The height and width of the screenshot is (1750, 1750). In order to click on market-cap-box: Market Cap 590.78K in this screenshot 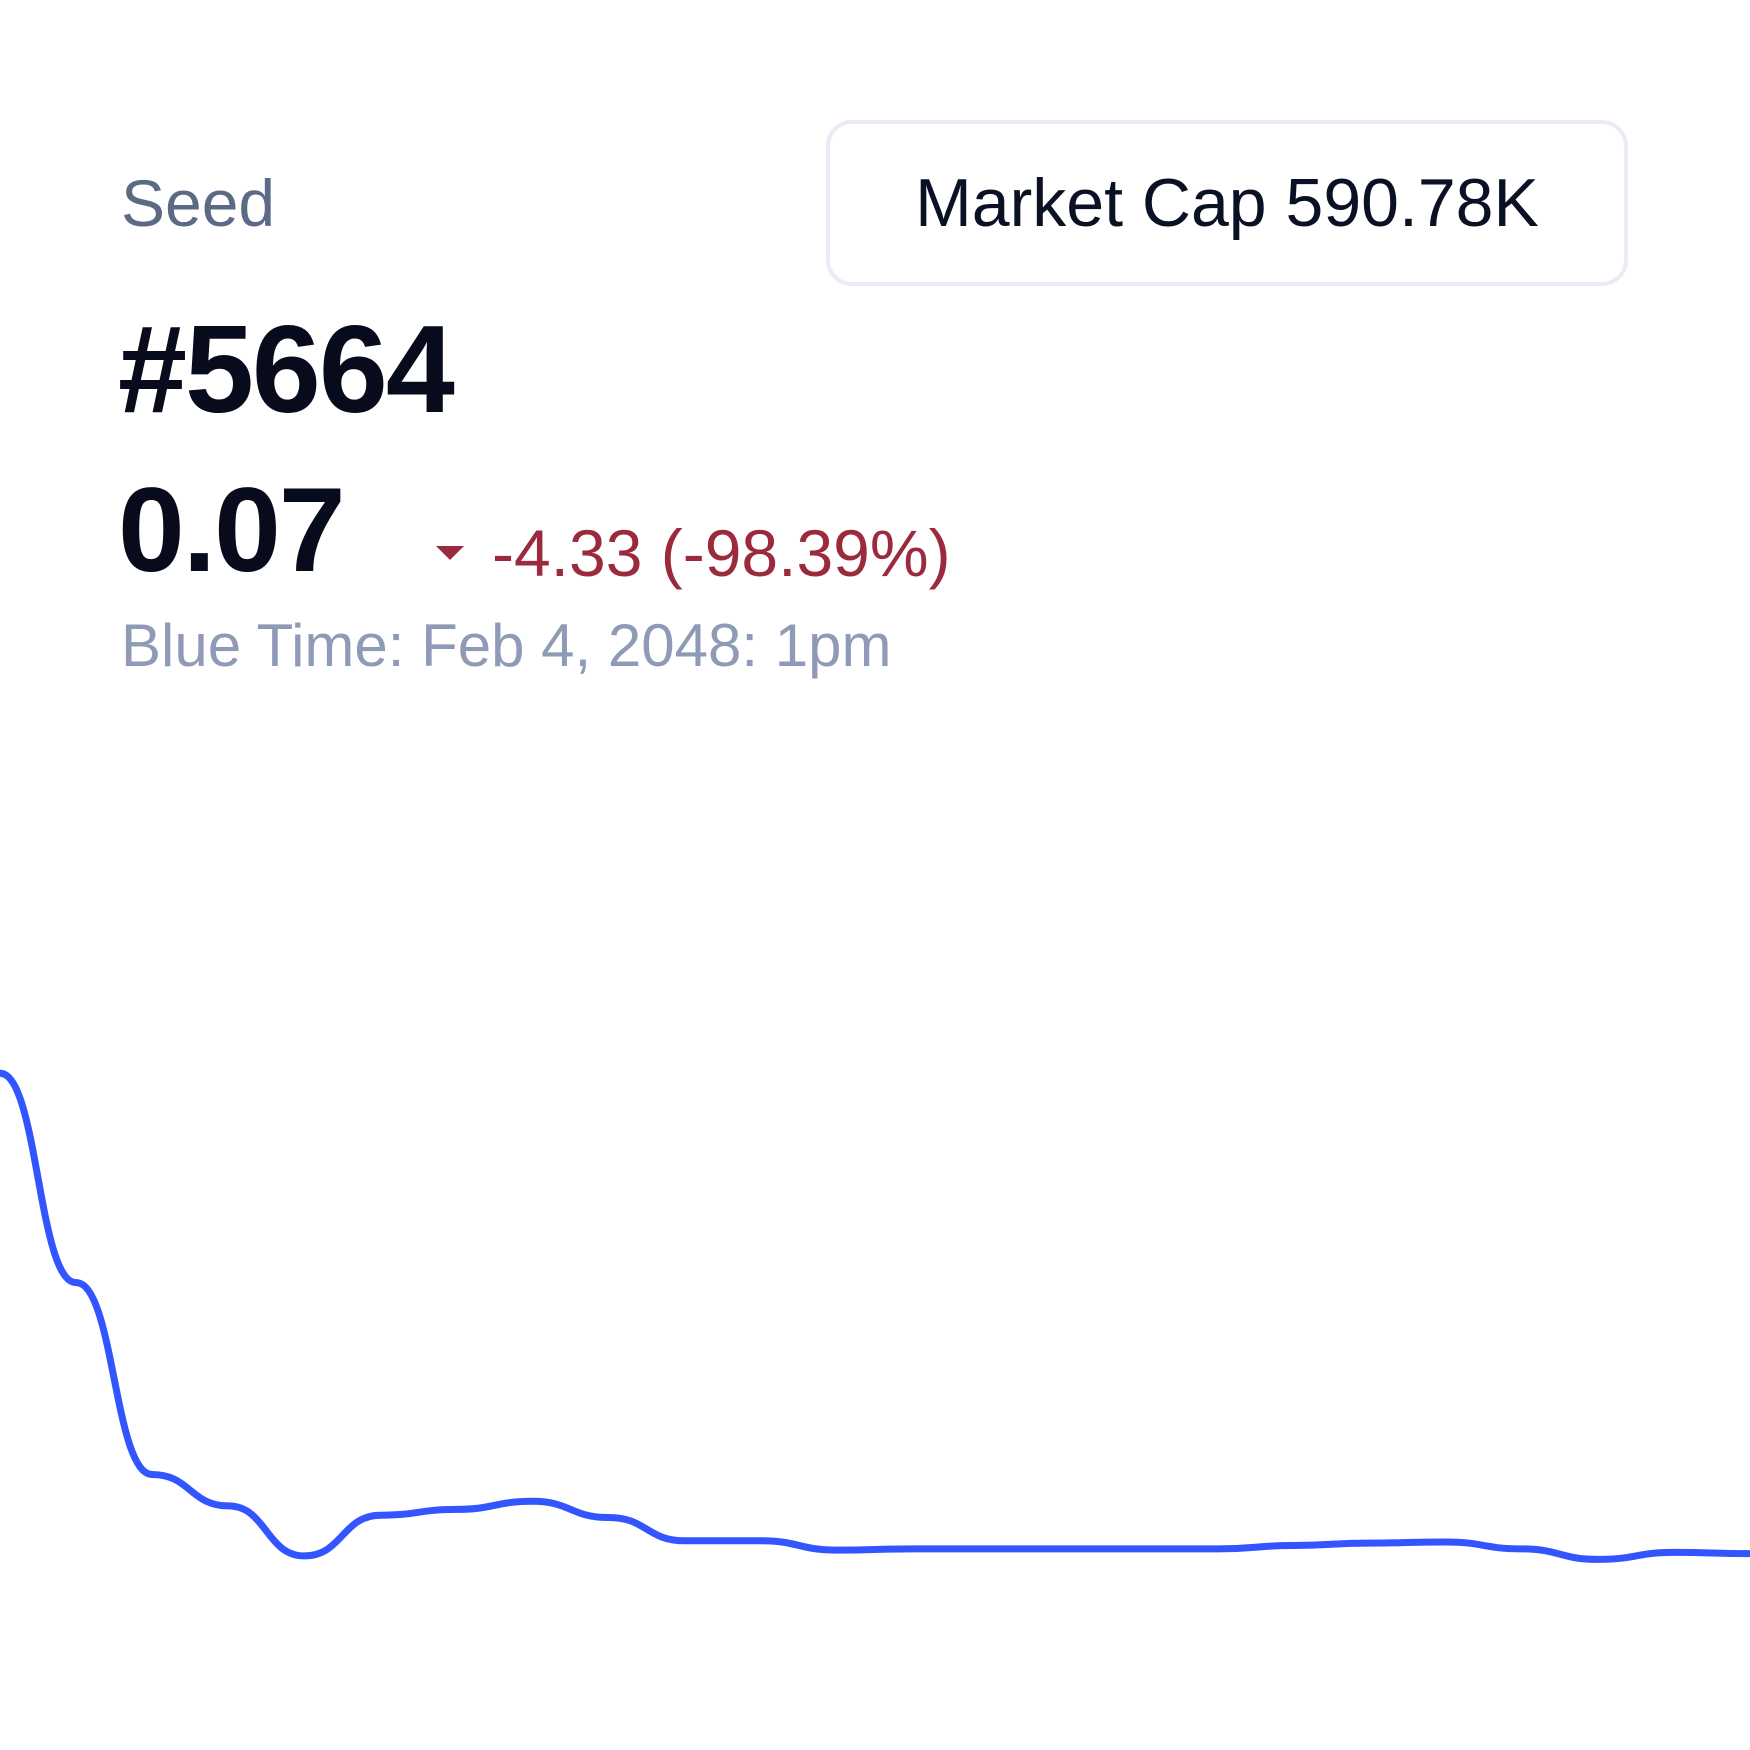, I will do `click(1227, 203)`.